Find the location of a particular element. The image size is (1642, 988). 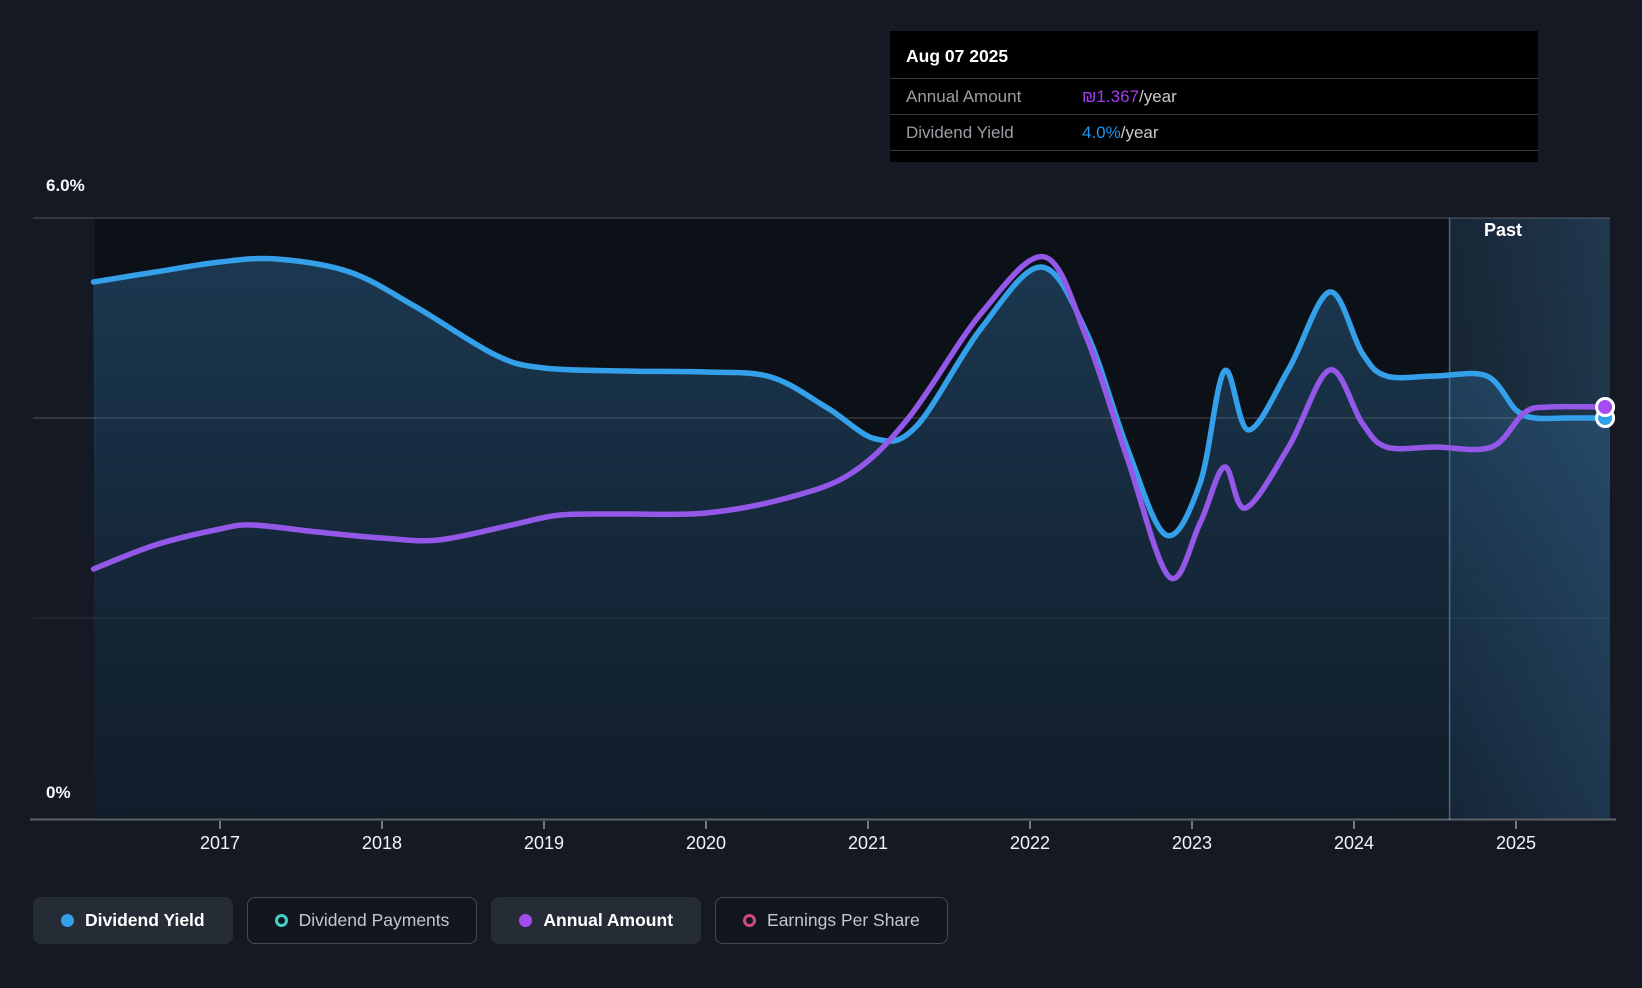

legend-chip-dividend-payments: Dividend Payments is located at coordinates (362, 920).